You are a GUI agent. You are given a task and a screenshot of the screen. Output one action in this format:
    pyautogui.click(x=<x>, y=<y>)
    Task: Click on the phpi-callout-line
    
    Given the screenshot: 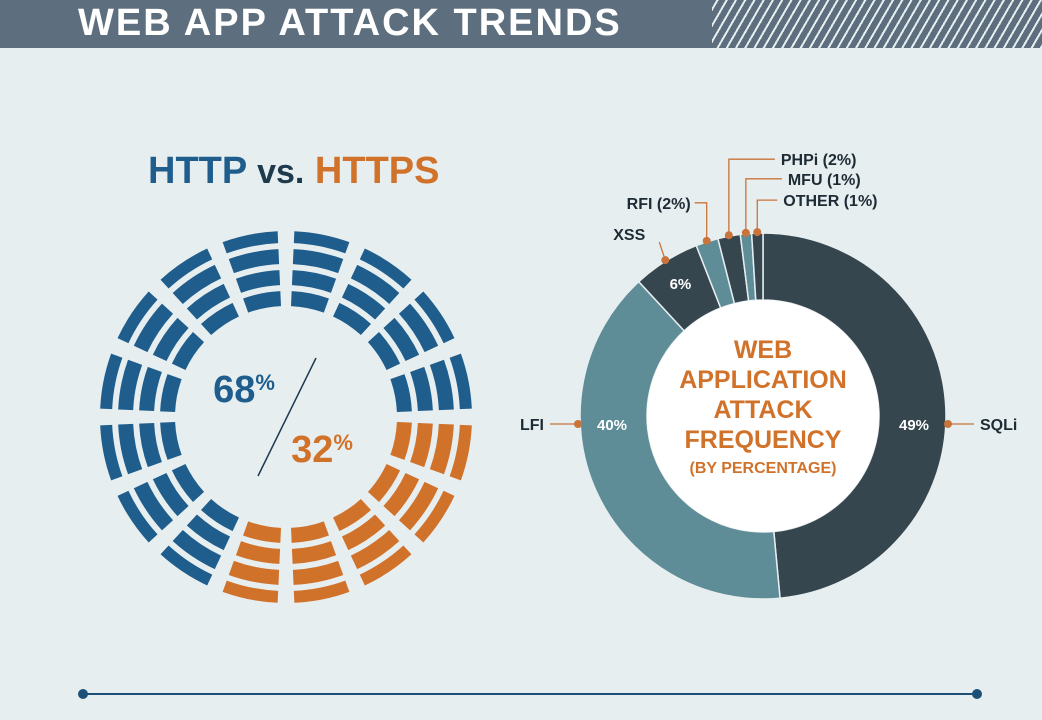 What is the action you would take?
    pyautogui.click(x=751, y=197)
    